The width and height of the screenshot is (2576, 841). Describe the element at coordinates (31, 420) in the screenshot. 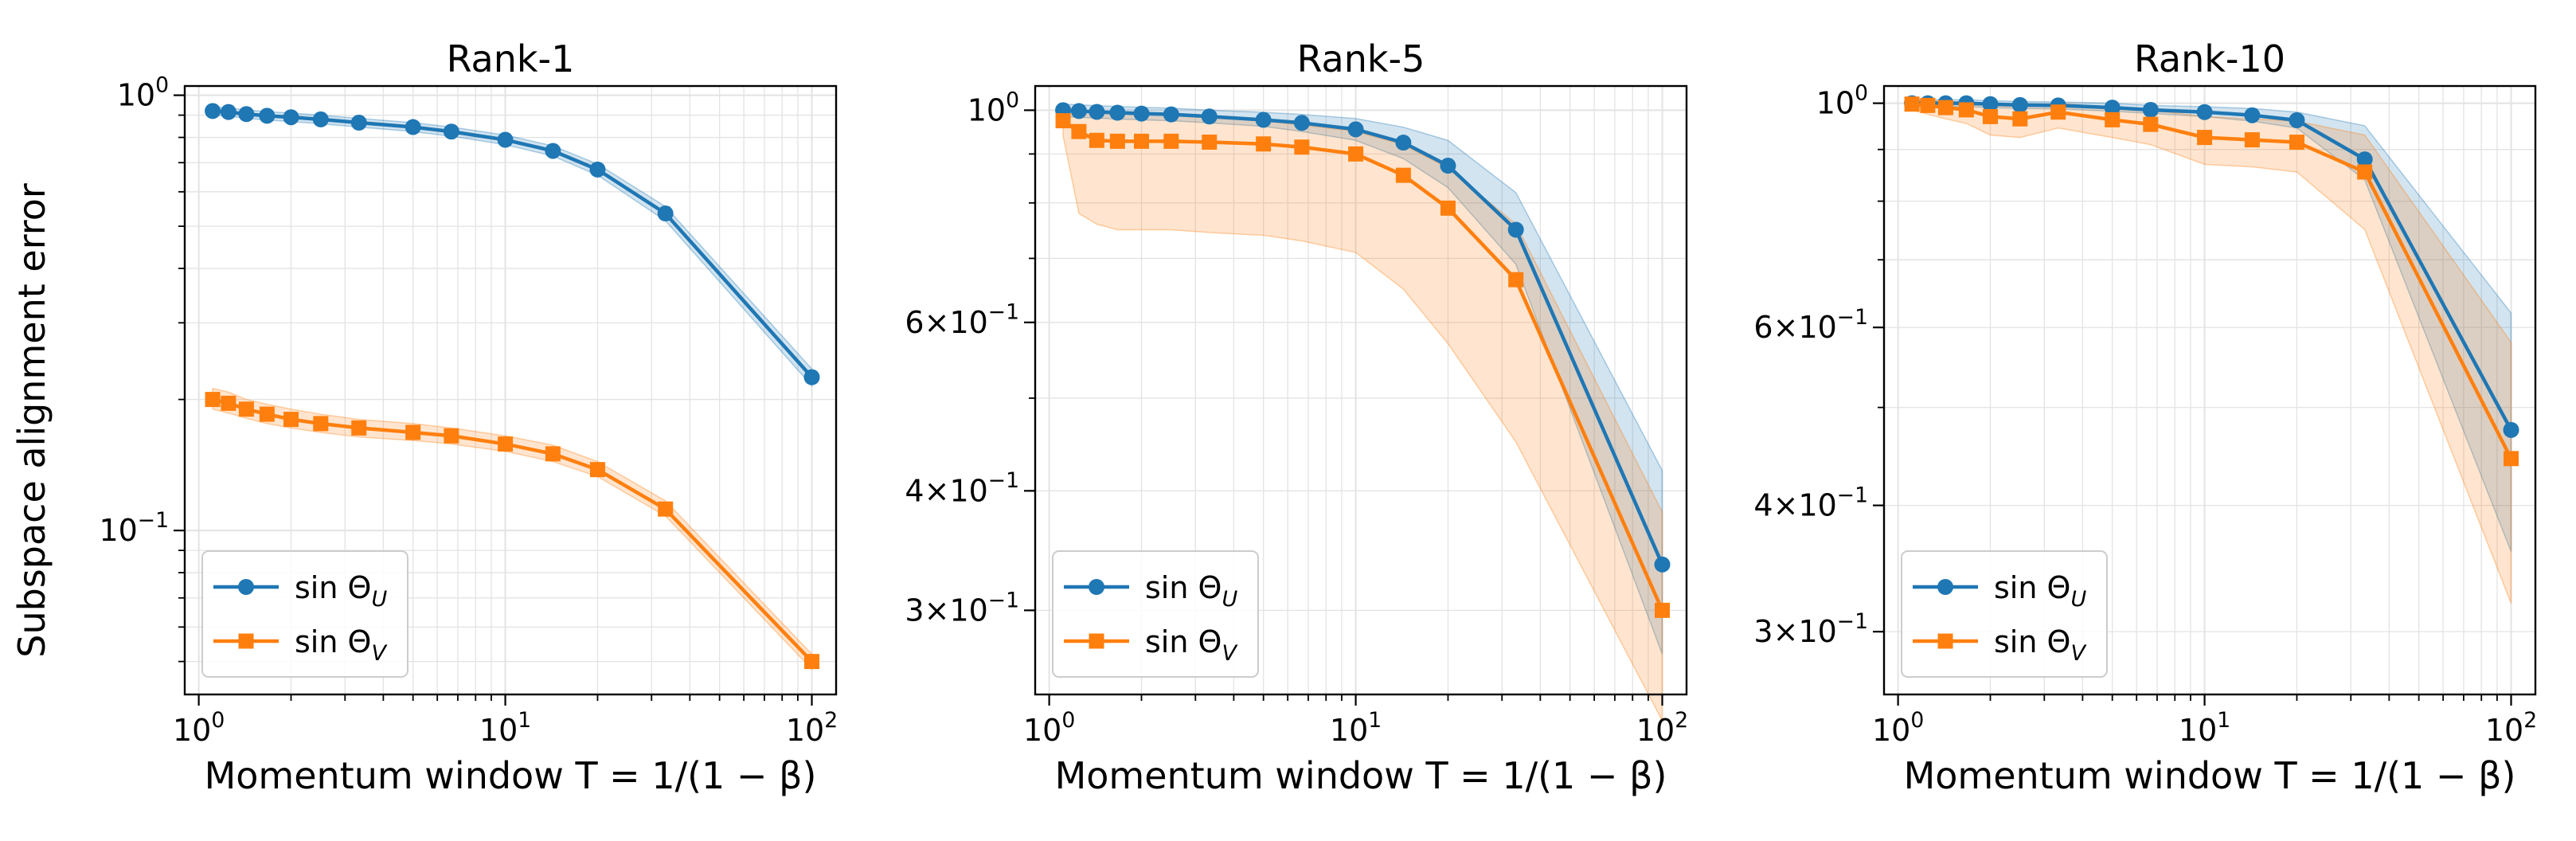

I see `figure-ylabel: Subspace alignment error` at that location.